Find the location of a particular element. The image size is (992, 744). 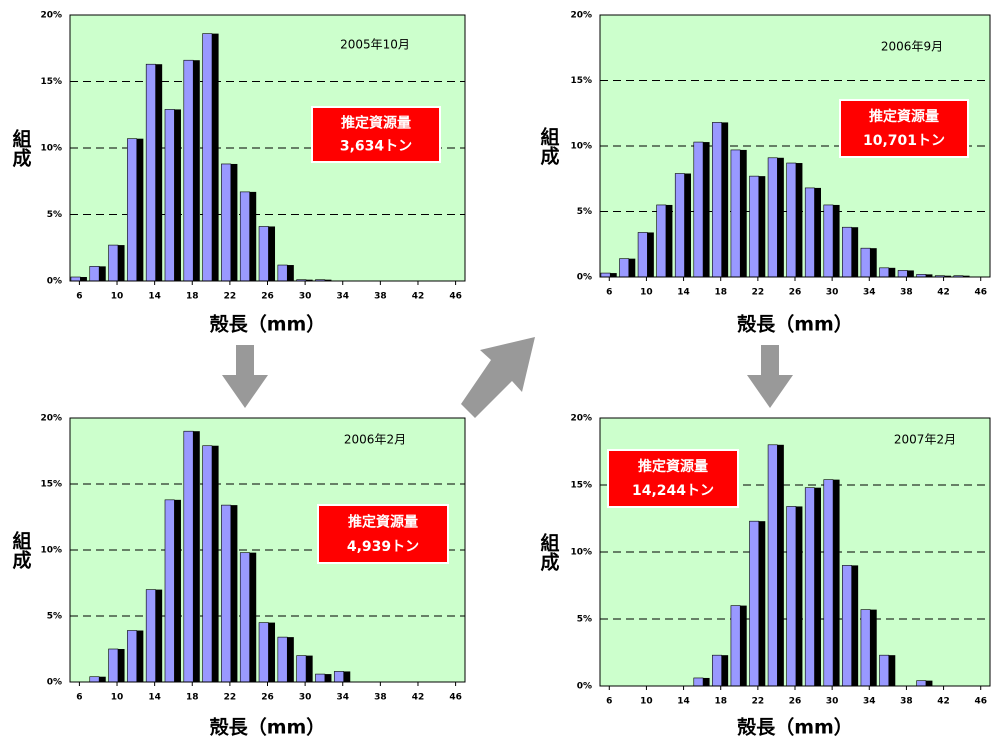

estimate-value: 3,634トン is located at coordinates (376, 147).